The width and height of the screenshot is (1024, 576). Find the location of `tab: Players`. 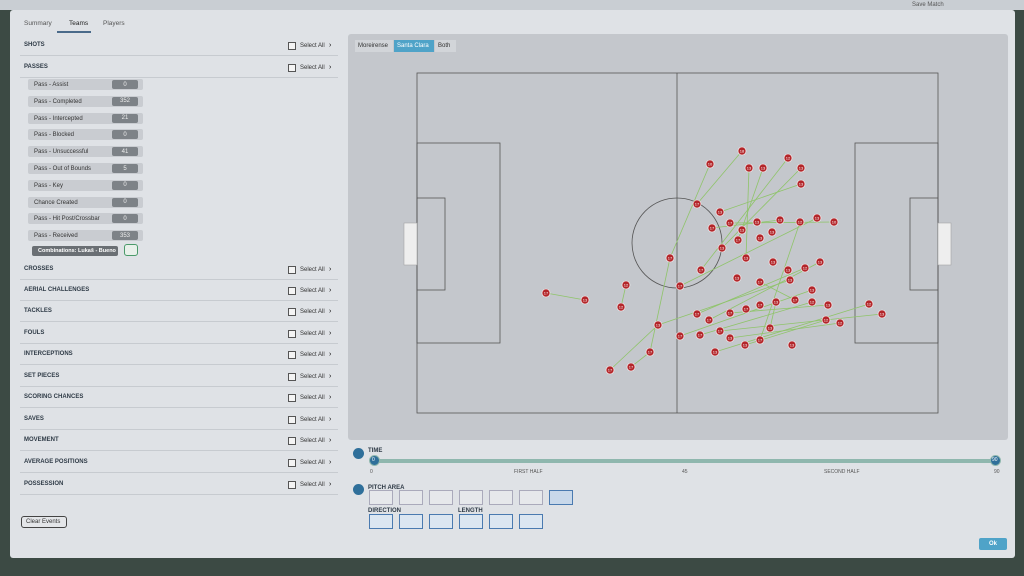

tab: Players is located at coordinates (114, 23).